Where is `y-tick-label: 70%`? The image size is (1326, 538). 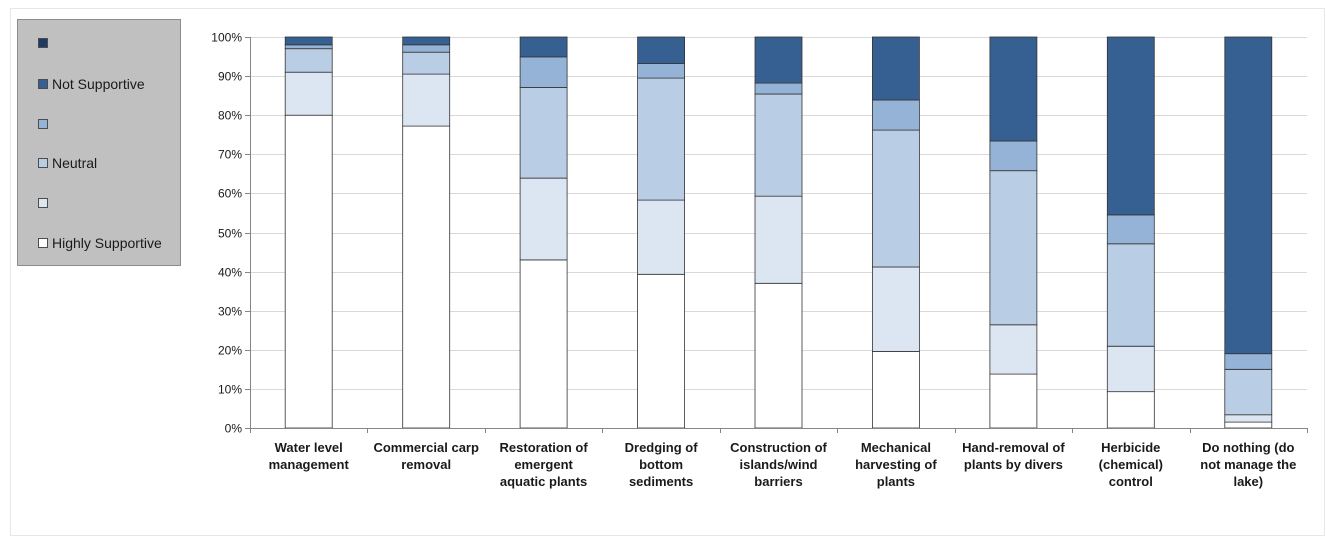
y-tick-label: 70% is located at coordinates (230, 155).